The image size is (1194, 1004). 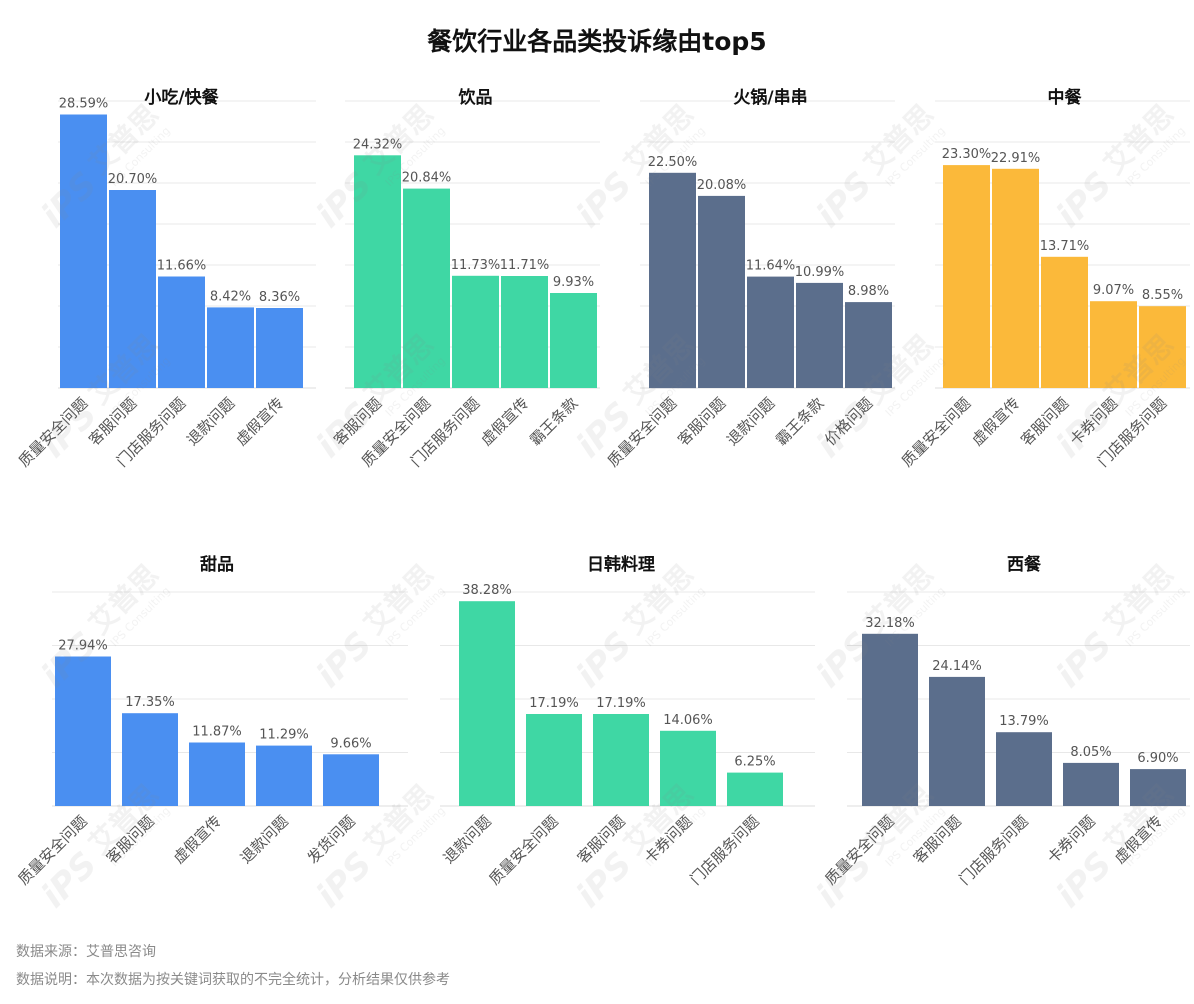 What do you see at coordinates (217, 732) in the screenshot?
I see `data-label: 11.87%` at bounding box center [217, 732].